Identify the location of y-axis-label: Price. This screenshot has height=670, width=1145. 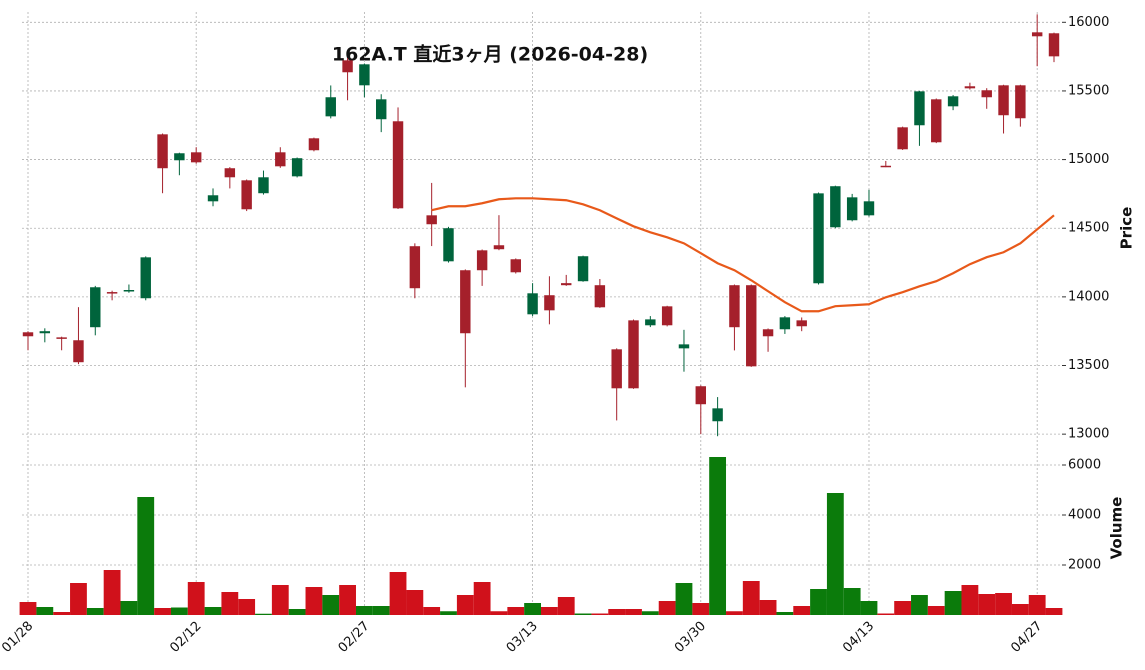
(1127, 228).